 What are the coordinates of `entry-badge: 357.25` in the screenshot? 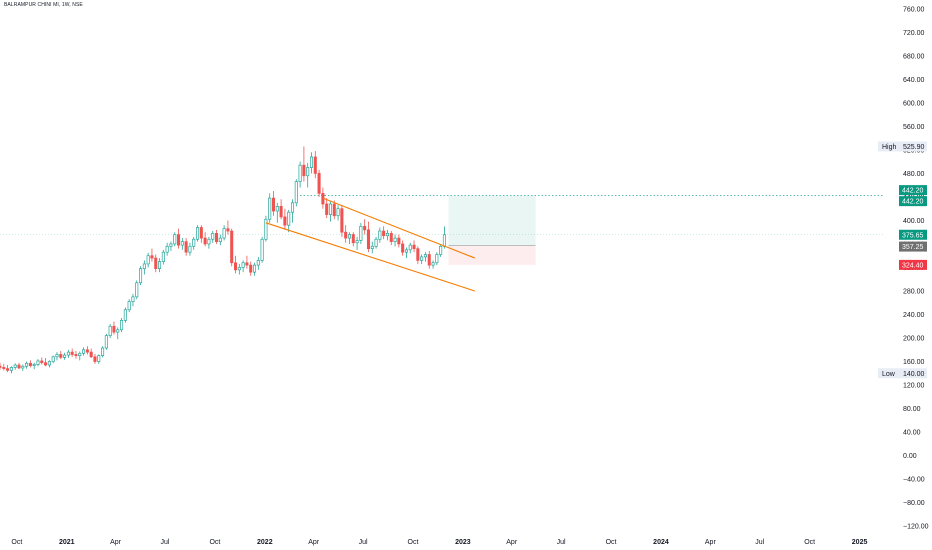 It's located at (913, 247).